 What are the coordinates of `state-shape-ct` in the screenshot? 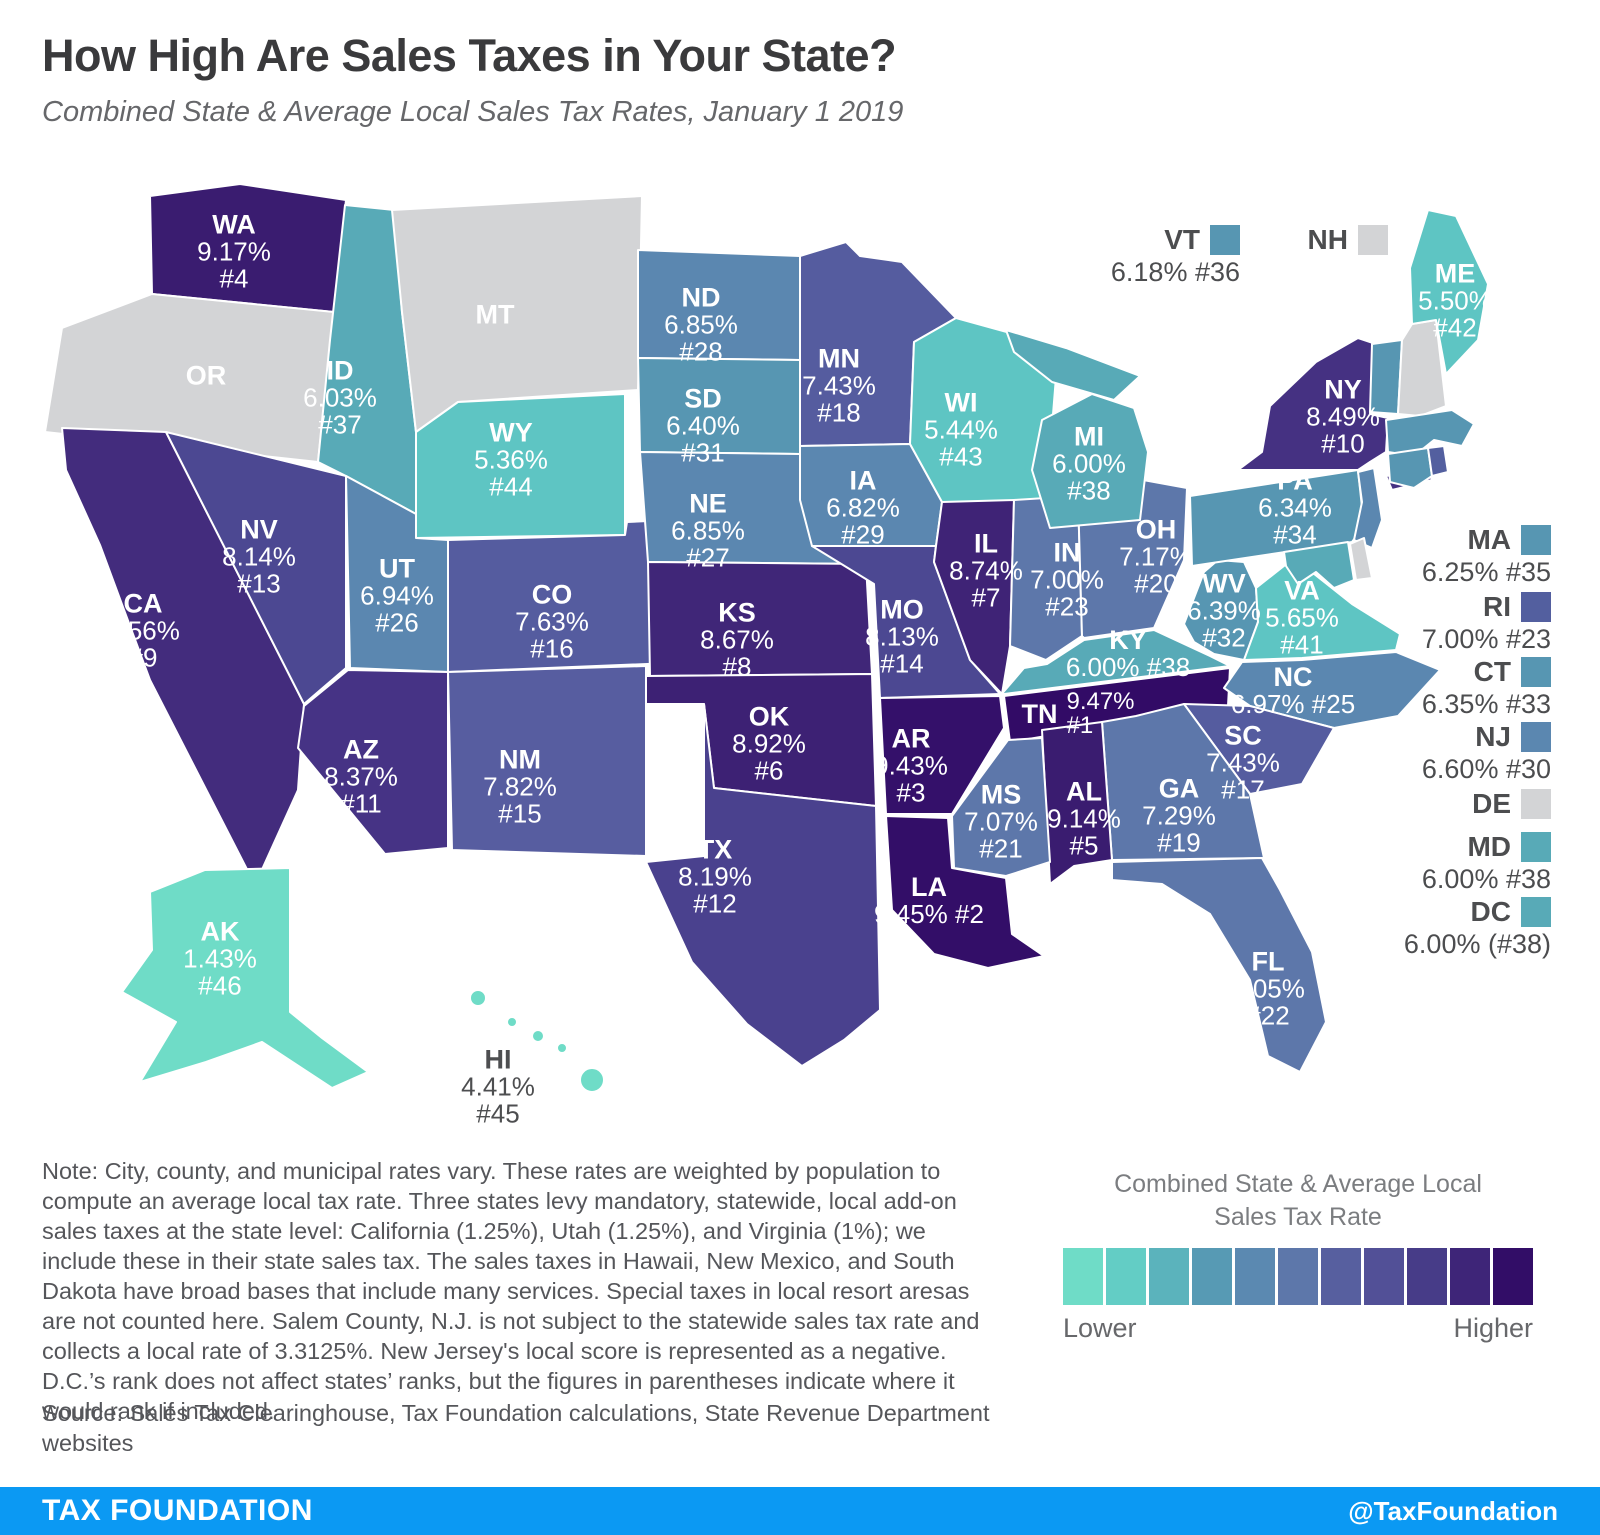 It's located at (1410, 468).